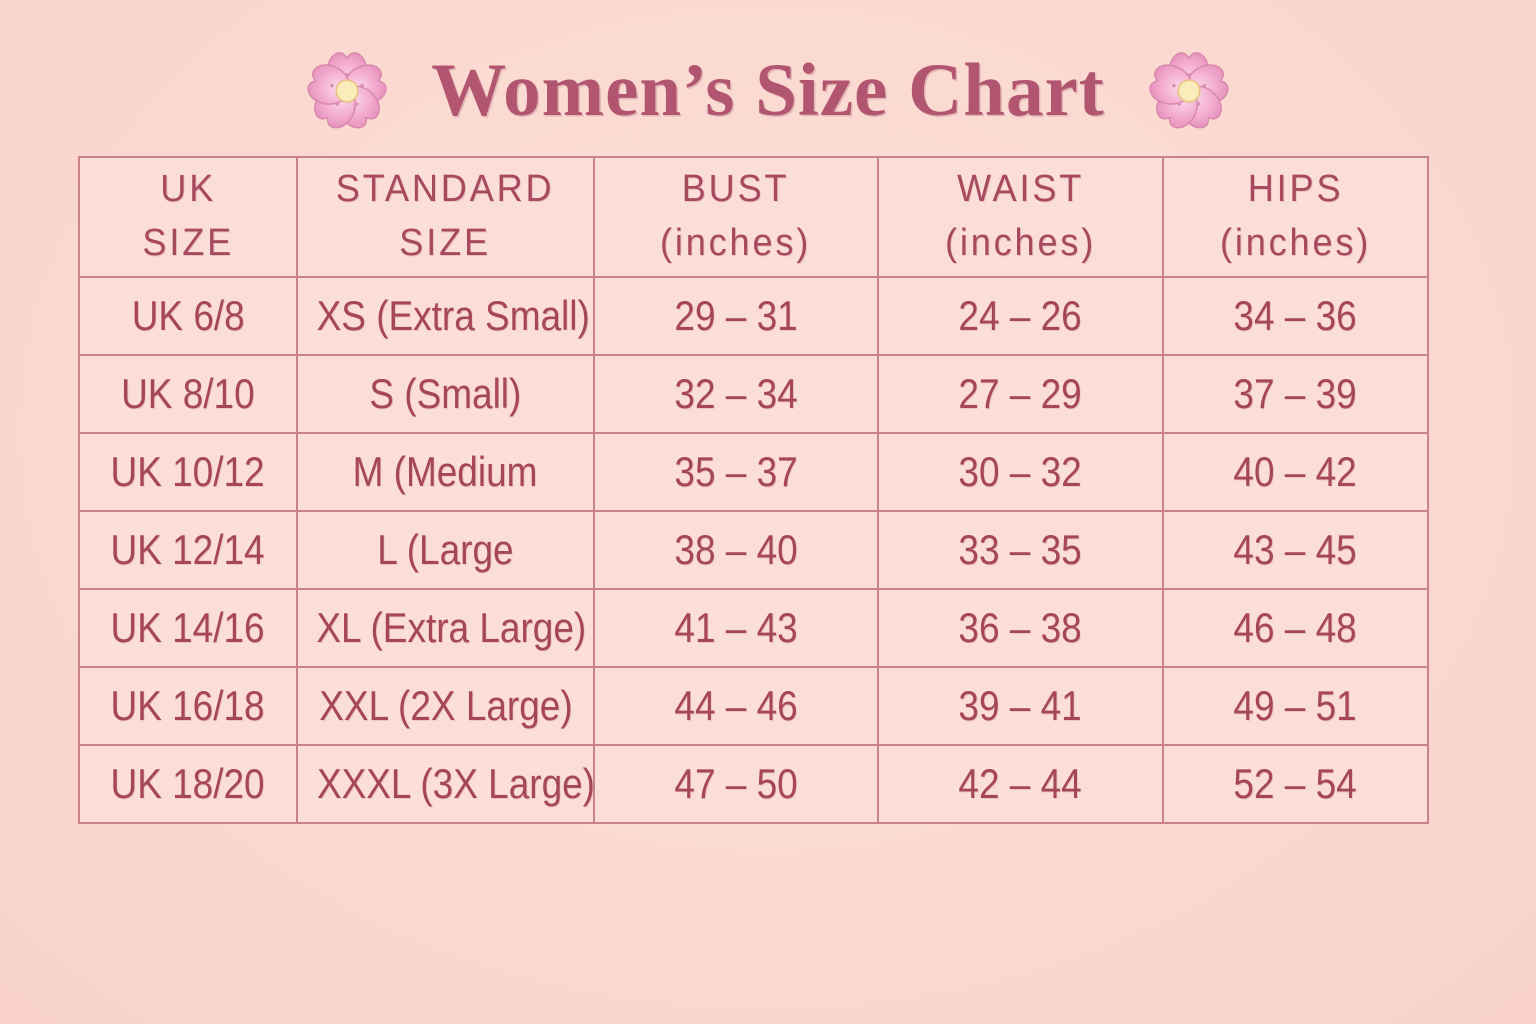 Image resolution: width=1536 pixels, height=1024 pixels. What do you see at coordinates (768, 90) in the screenshot?
I see `page-title: Women’s Size Chart` at bounding box center [768, 90].